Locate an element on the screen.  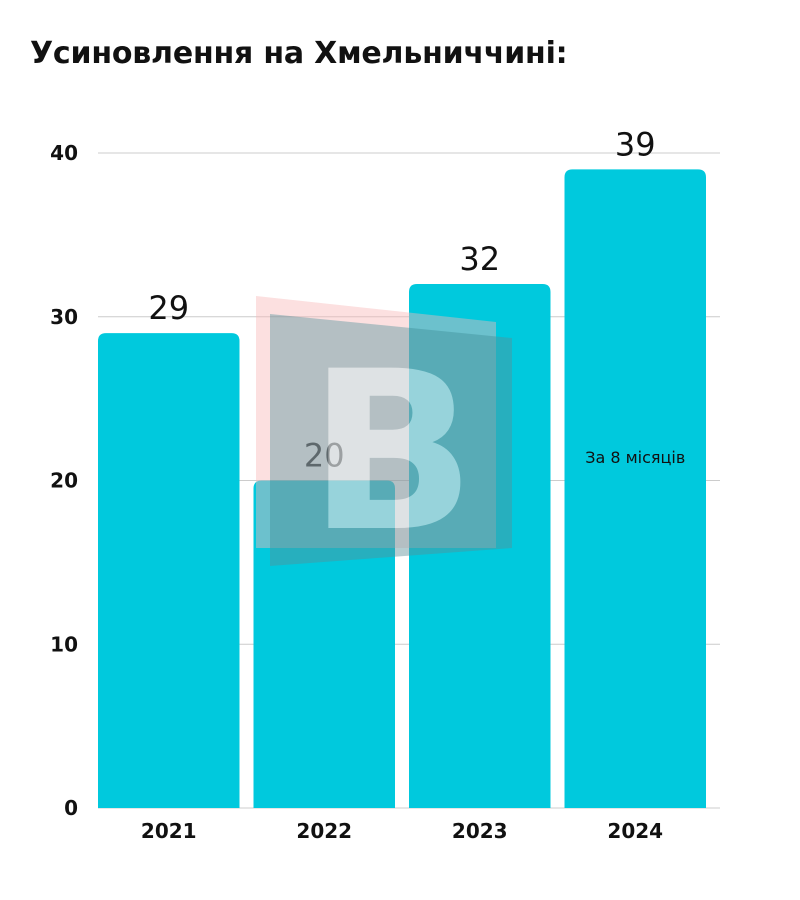
watermark-front-panel is located at coordinates (391, 440).